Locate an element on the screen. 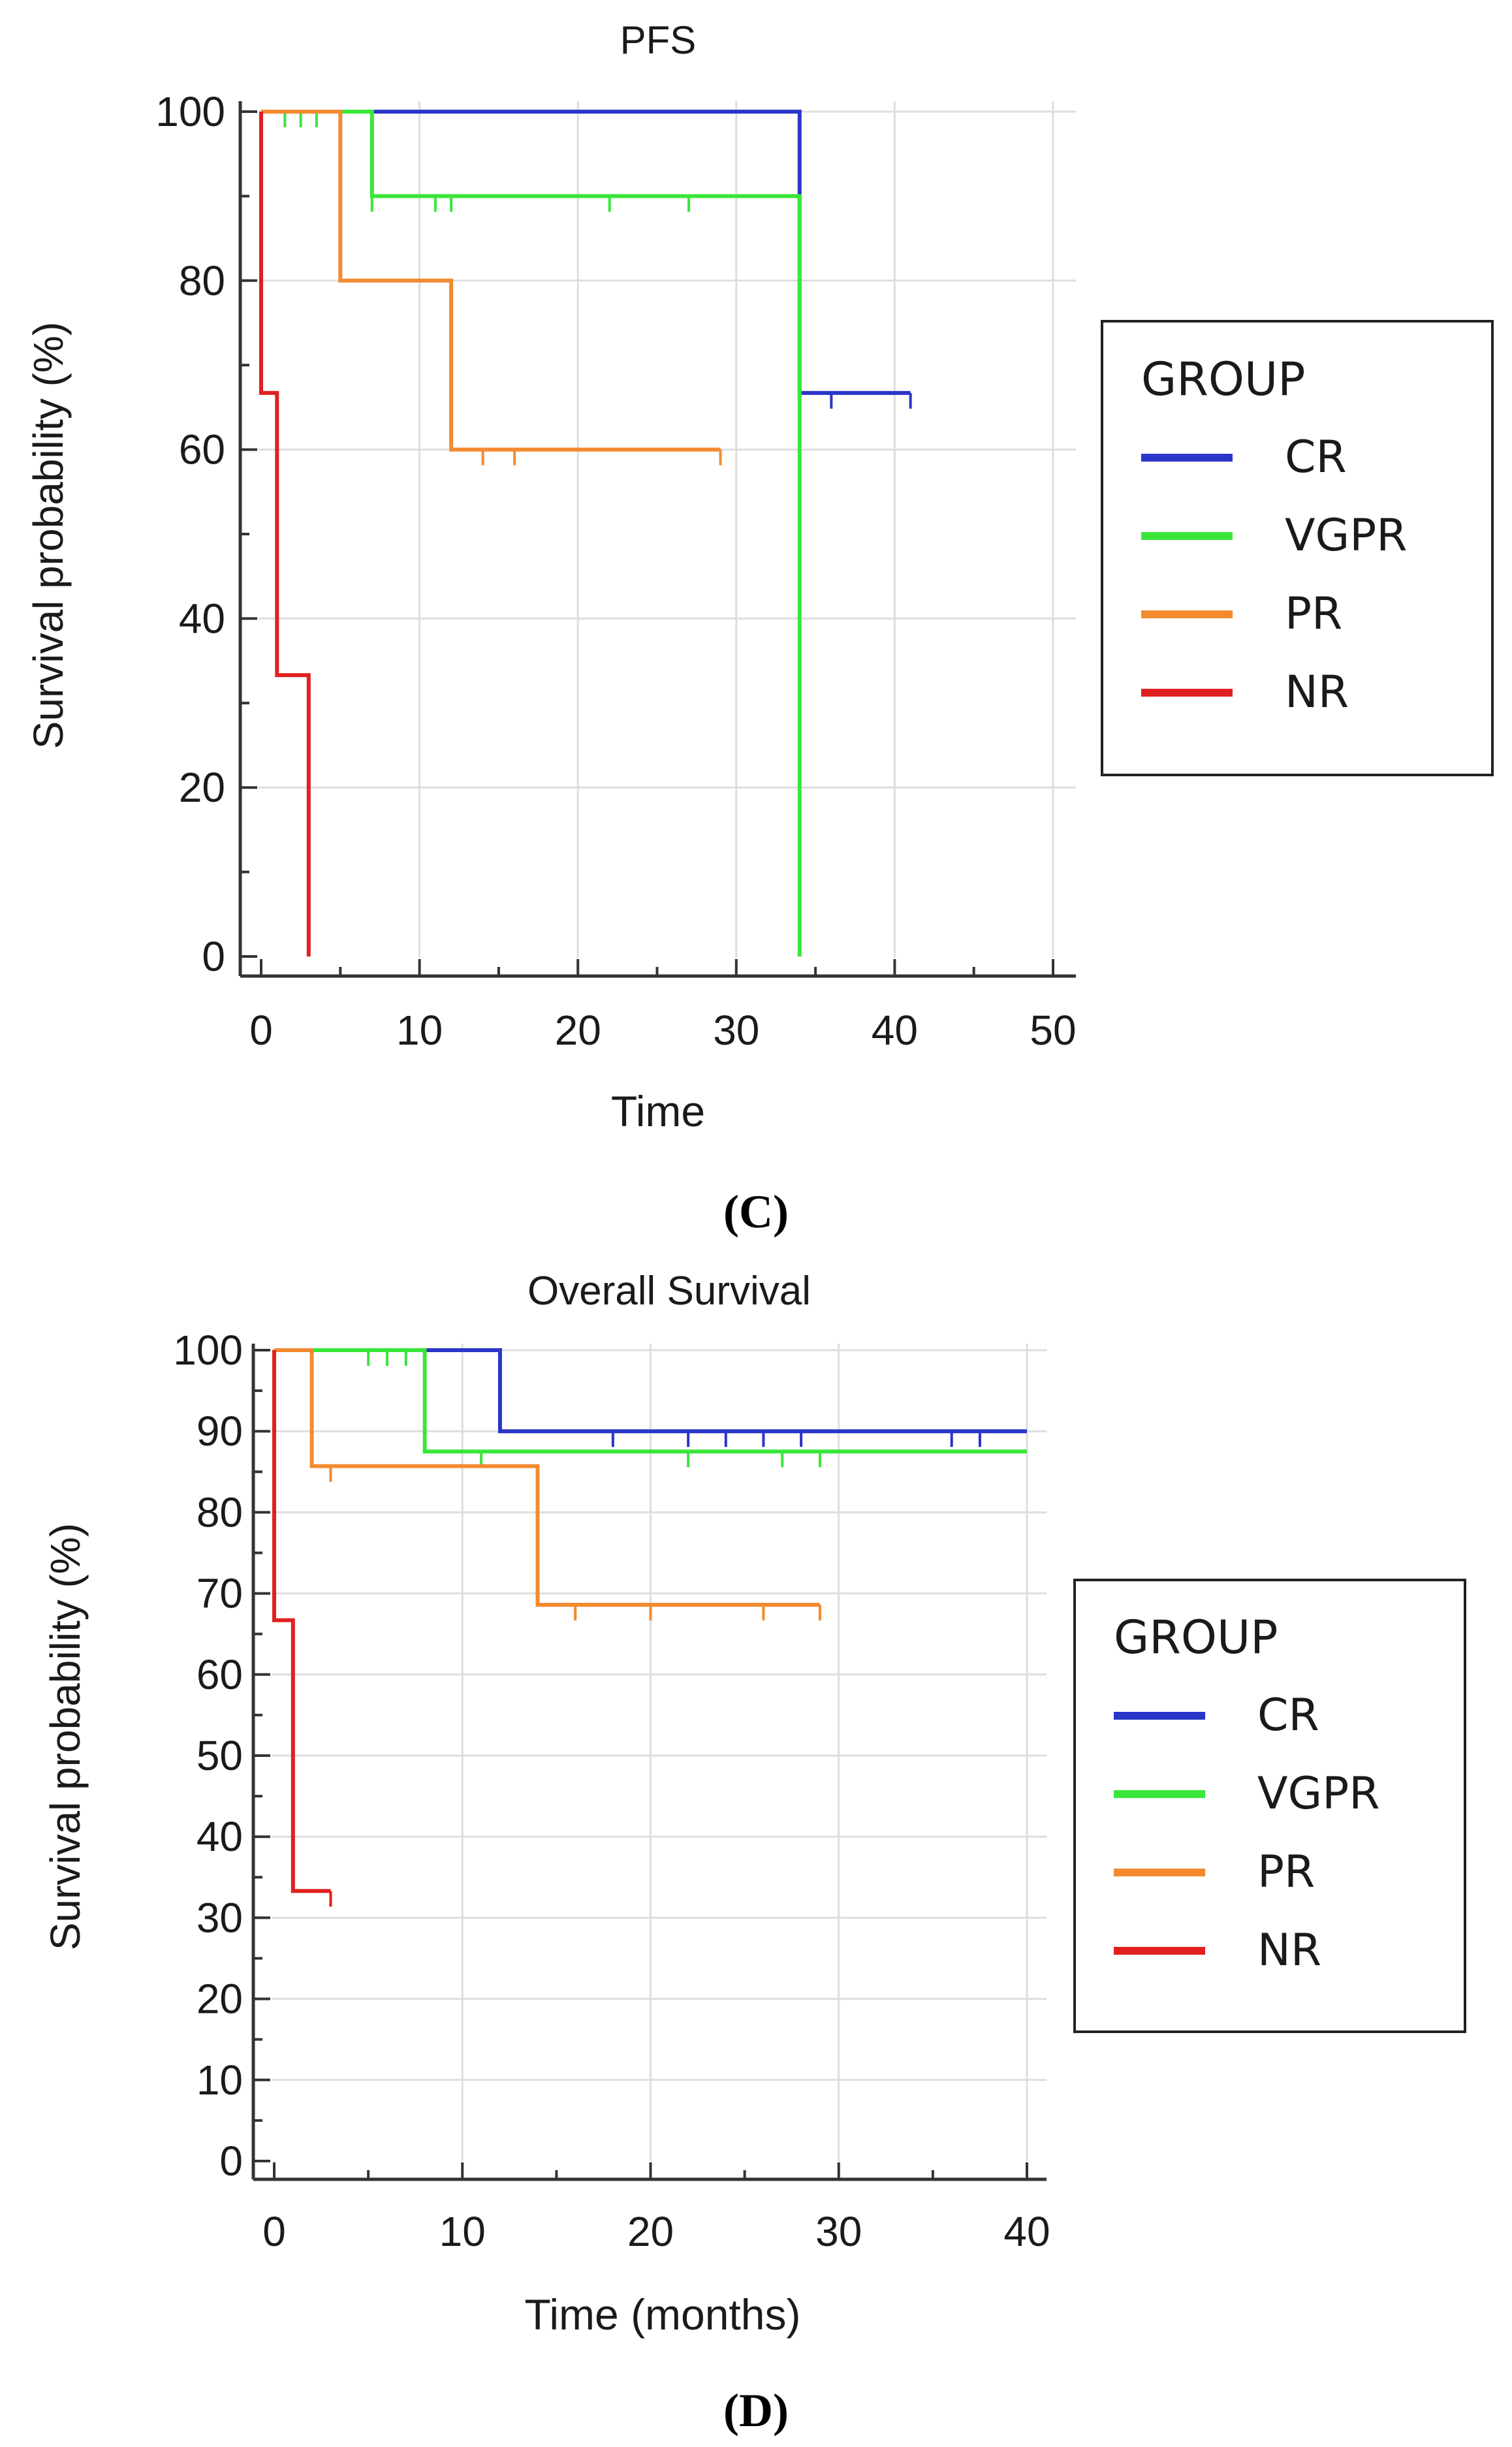 This screenshot has width=1512, height=2447. pfs-legend-title: GROUP is located at coordinates (1223, 380).